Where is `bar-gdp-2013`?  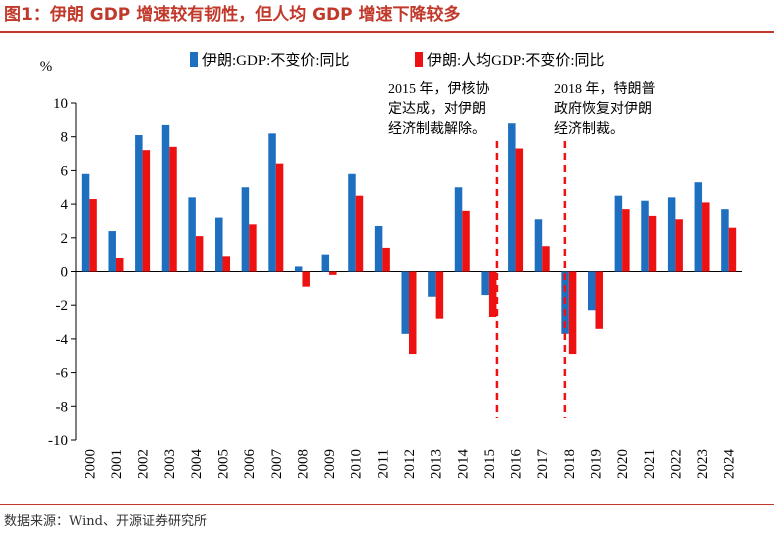 bar-gdp-2013 is located at coordinates (432, 284).